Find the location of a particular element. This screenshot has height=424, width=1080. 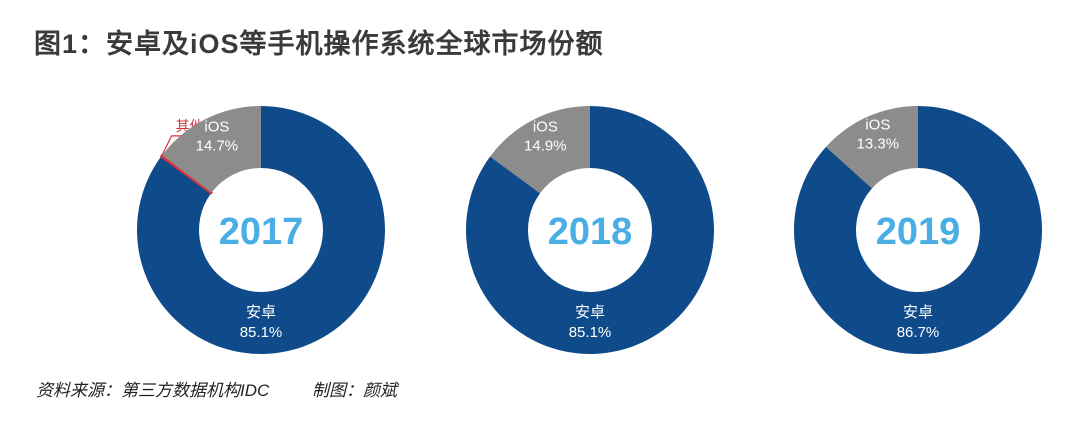

chart-title: 图1：安卓及iOS等手机操作系统全球市场份额 is located at coordinates (319, 44).